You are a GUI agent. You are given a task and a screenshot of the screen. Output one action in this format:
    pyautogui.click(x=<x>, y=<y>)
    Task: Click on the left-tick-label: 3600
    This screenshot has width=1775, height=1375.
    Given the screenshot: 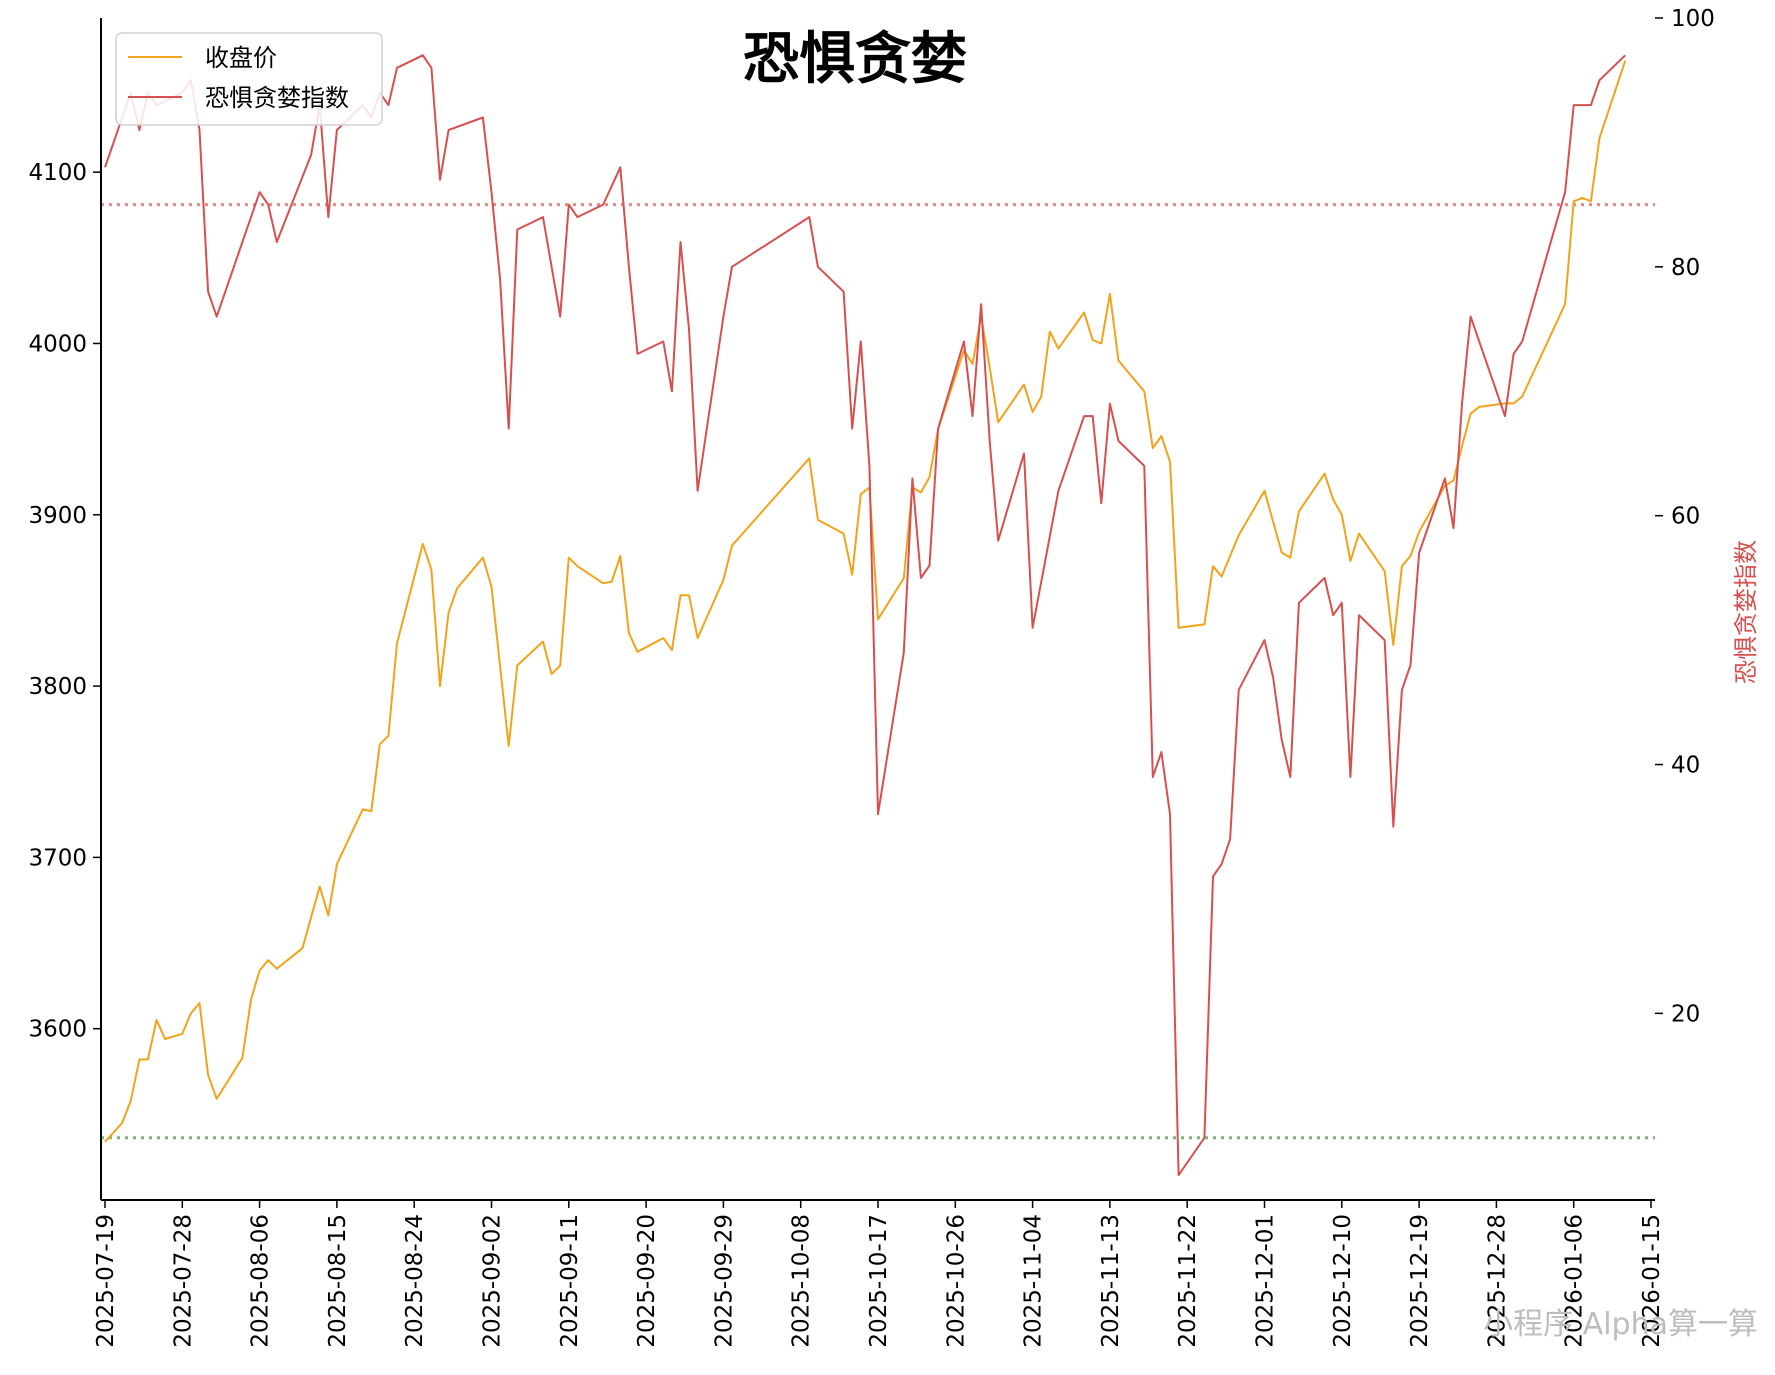 What is the action you would take?
    pyautogui.click(x=57, y=1030)
    